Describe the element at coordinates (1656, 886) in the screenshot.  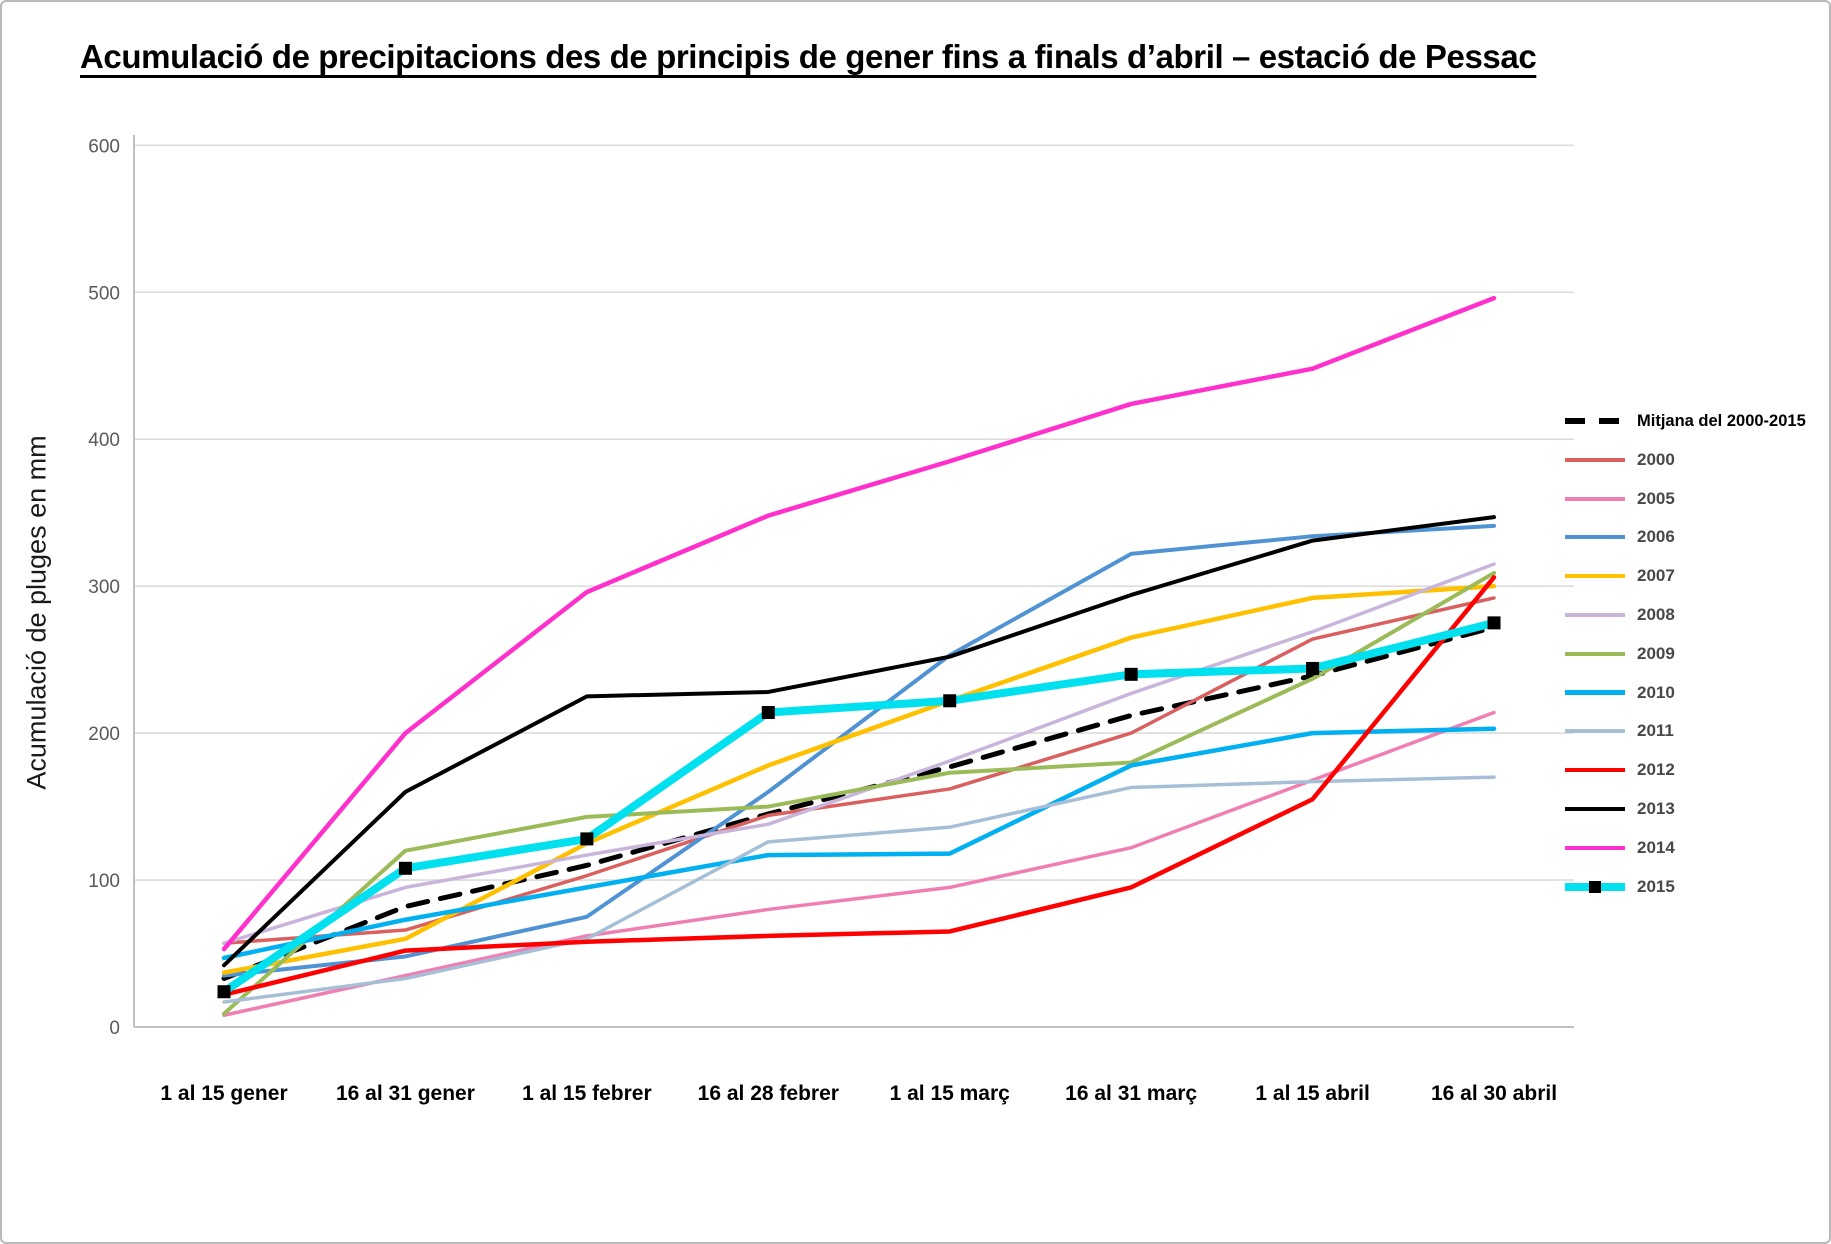
I see `legend-label: 2015` at that location.